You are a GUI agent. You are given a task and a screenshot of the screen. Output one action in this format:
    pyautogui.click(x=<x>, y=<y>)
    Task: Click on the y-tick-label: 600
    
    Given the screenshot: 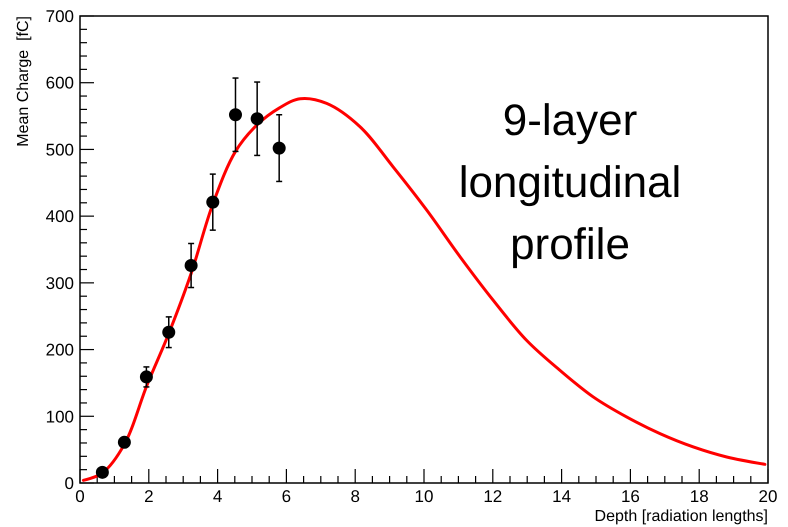 What is the action you would take?
    pyautogui.click(x=60, y=83)
    